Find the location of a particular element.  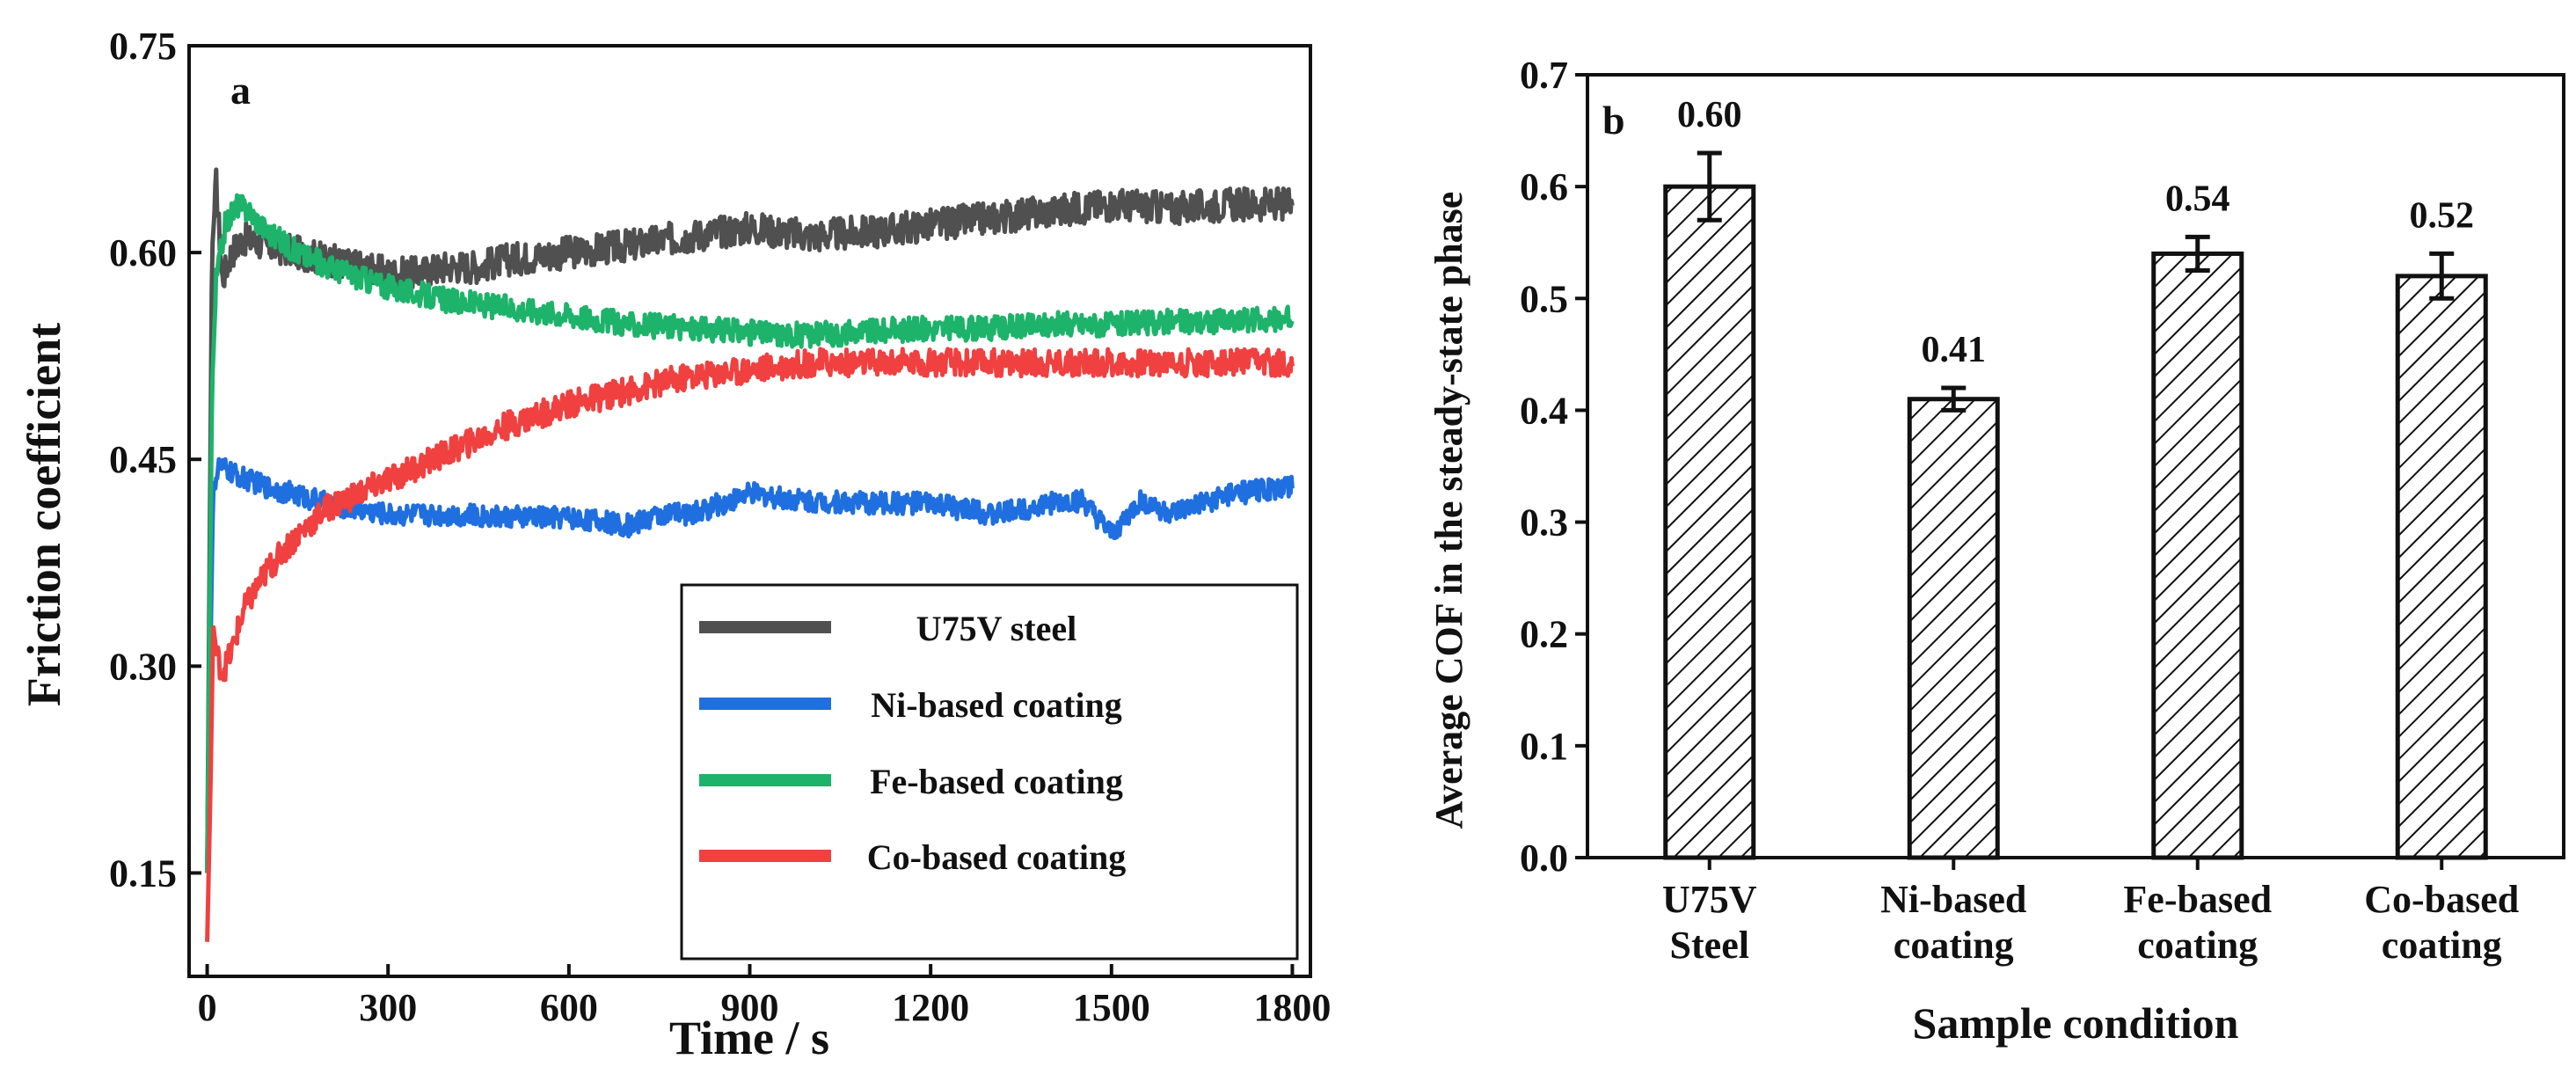

x-tick-label: 1500 is located at coordinates (1111, 1008).